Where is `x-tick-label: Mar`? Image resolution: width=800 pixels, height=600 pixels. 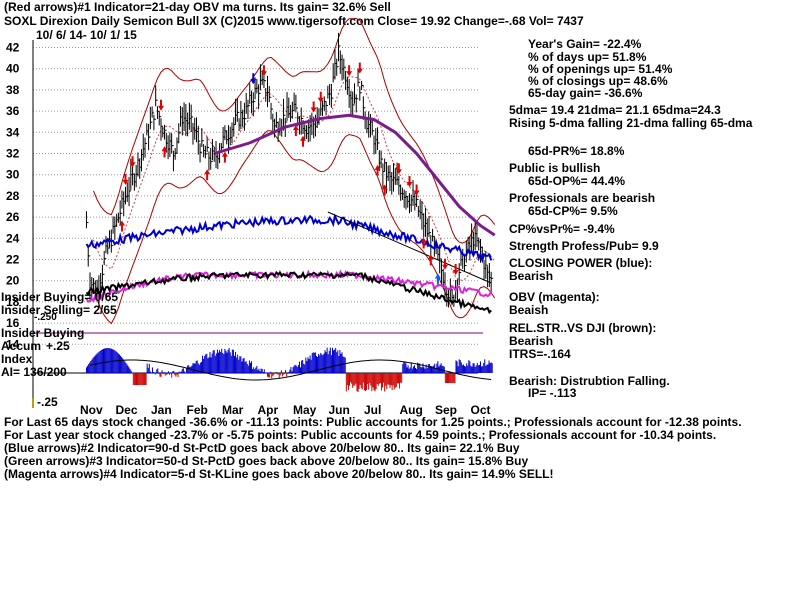
x-tick-label: Mar is located at coordinates (233, 410).